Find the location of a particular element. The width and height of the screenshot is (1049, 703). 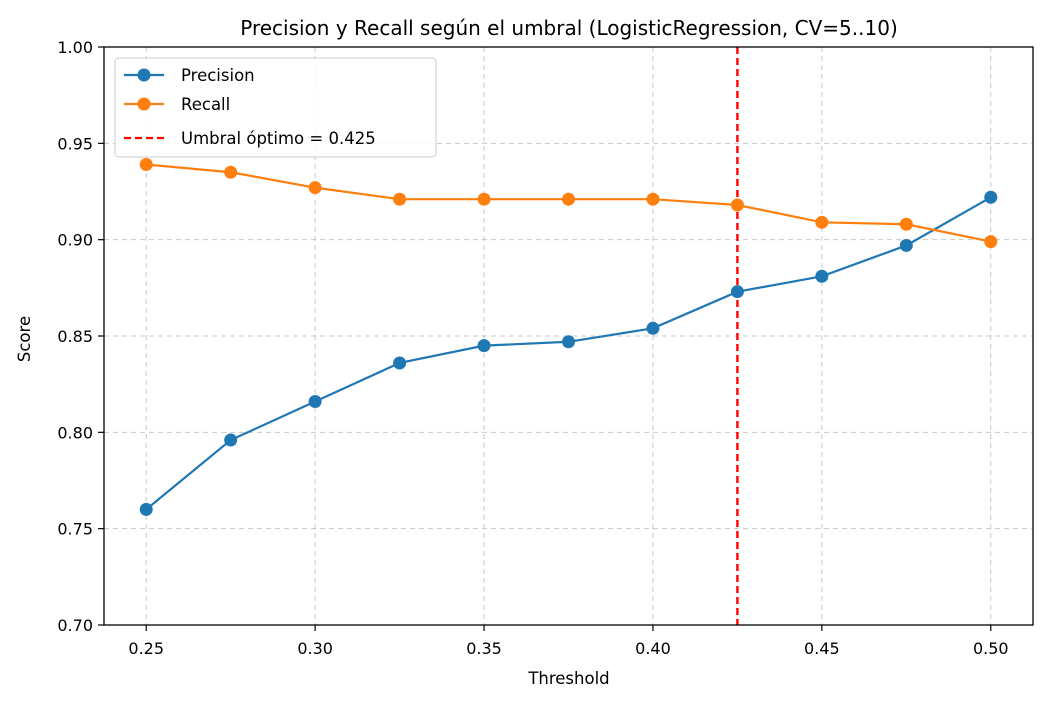

legend-recall-marker is located at coordinates (144, 104).